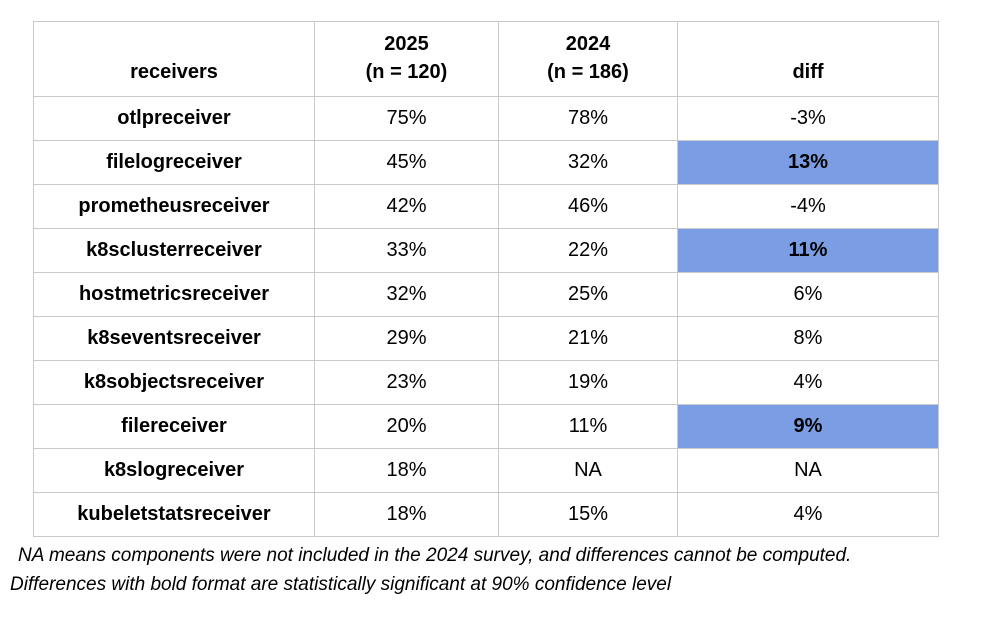  I want to click on receiver-name-cell: filelogreceiver, so click(174, 162).